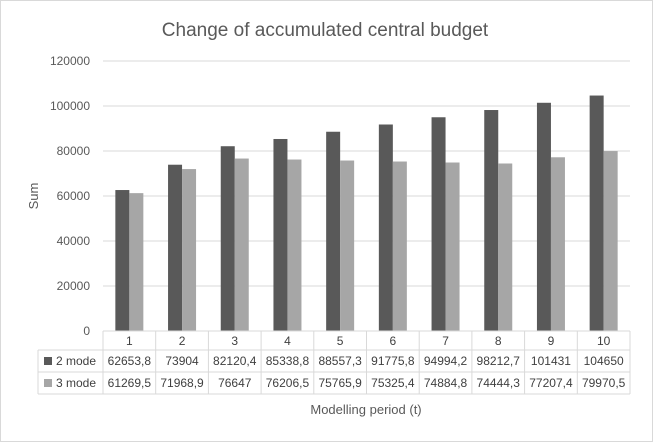 This screenshot has height=442, width=653. Describe the element at coordinates (288, 383) in the screenshot. I see `data-label: 76206,5` at that location.